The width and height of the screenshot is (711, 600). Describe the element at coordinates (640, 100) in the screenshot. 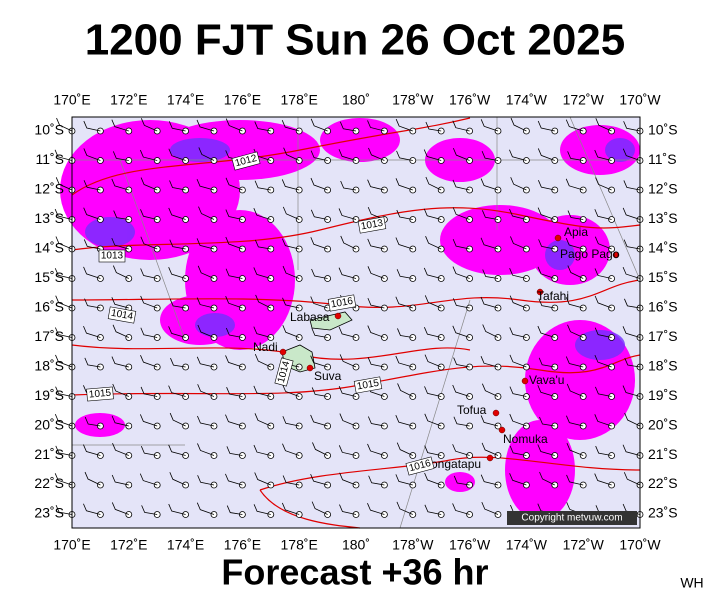

I see `lon-label-top: 170˚W` at that location.